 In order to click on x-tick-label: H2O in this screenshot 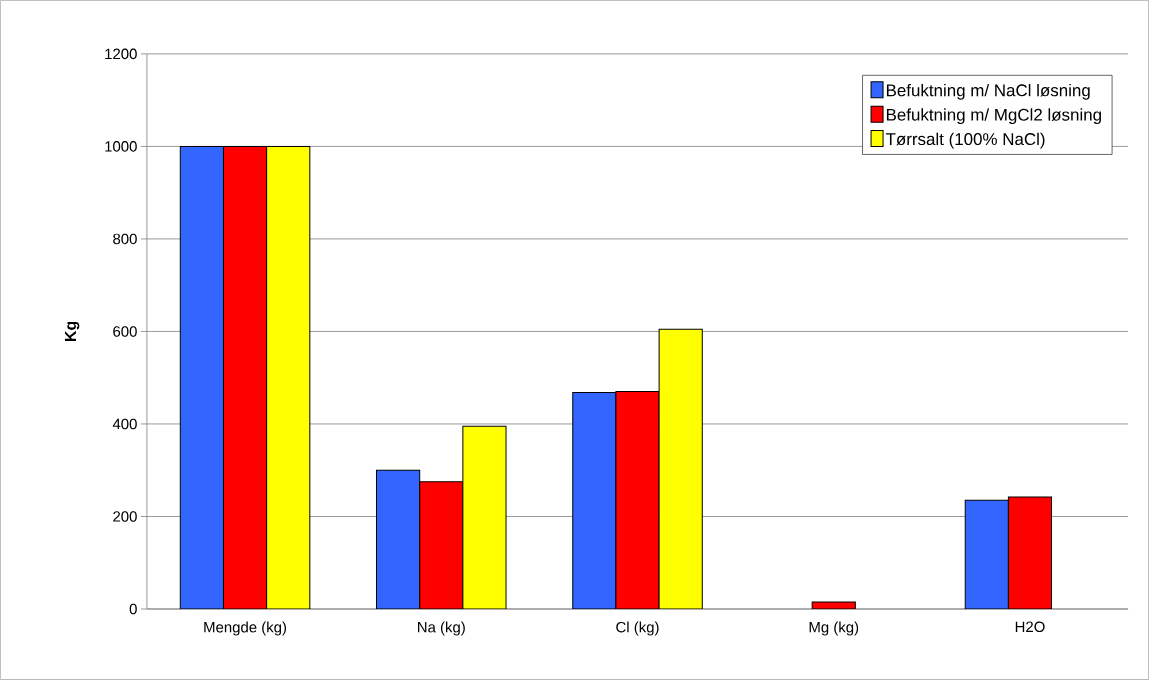, I will do `click(1030, 627)`.